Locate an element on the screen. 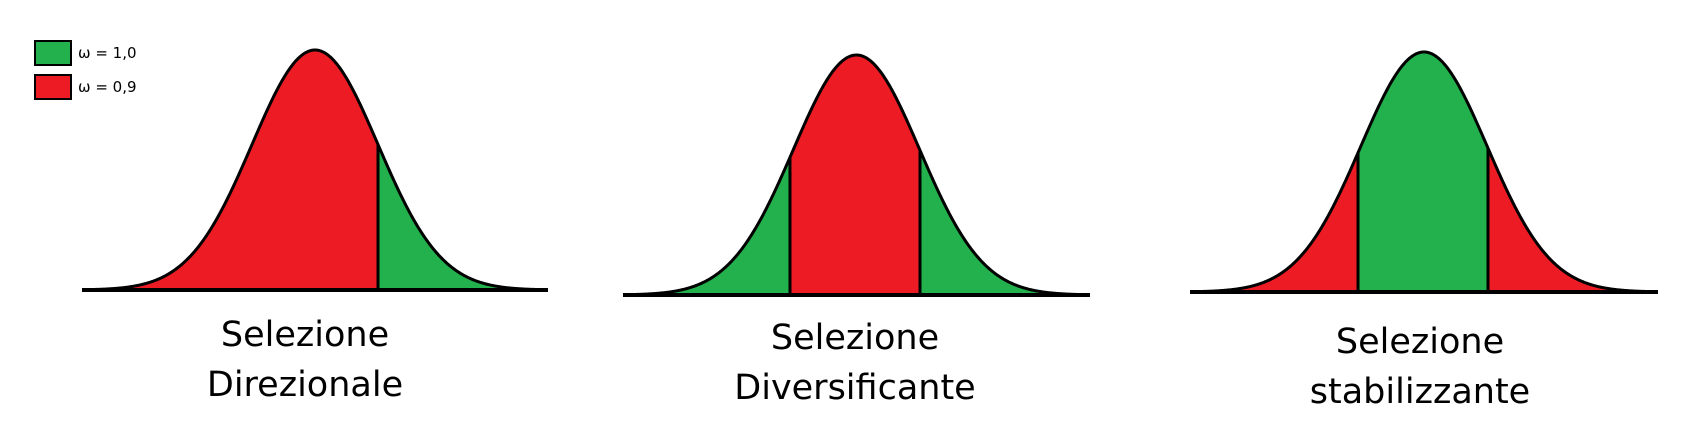  legend-item-fitness-1: ω = 1,0 is located at coordinates (85, 53).